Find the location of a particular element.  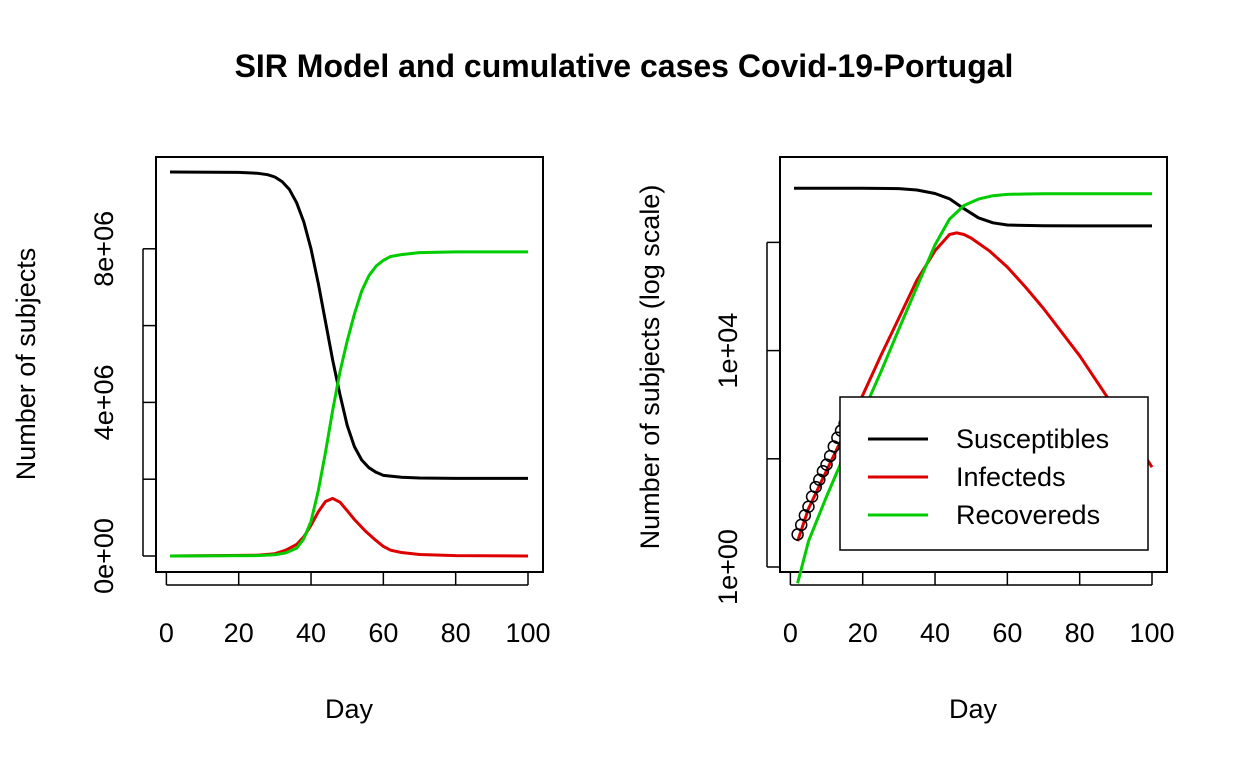

legend-box is located at coordinates (994, 473).